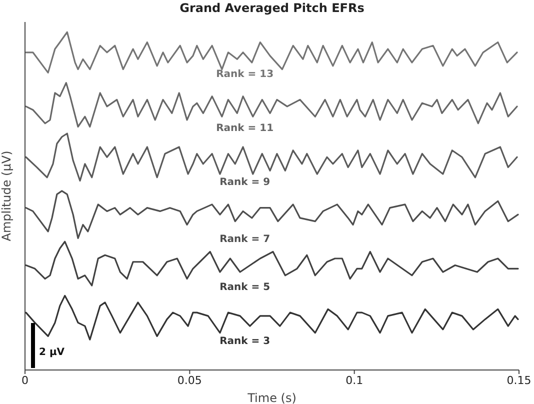  Describe the element at coordinates (245, 74) in the screenshot. I see `series-label: Rank = 13` at that location.